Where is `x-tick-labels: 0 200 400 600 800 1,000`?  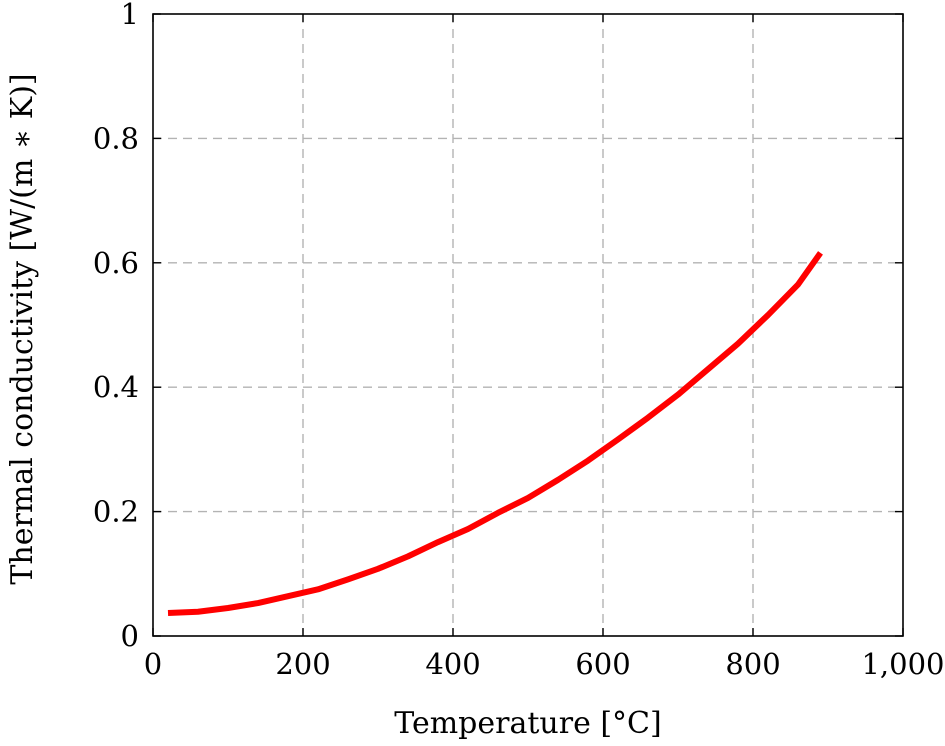
x-tick-labels: 0 200 400 600 800 1,000 is located at coordinates (544, 664).